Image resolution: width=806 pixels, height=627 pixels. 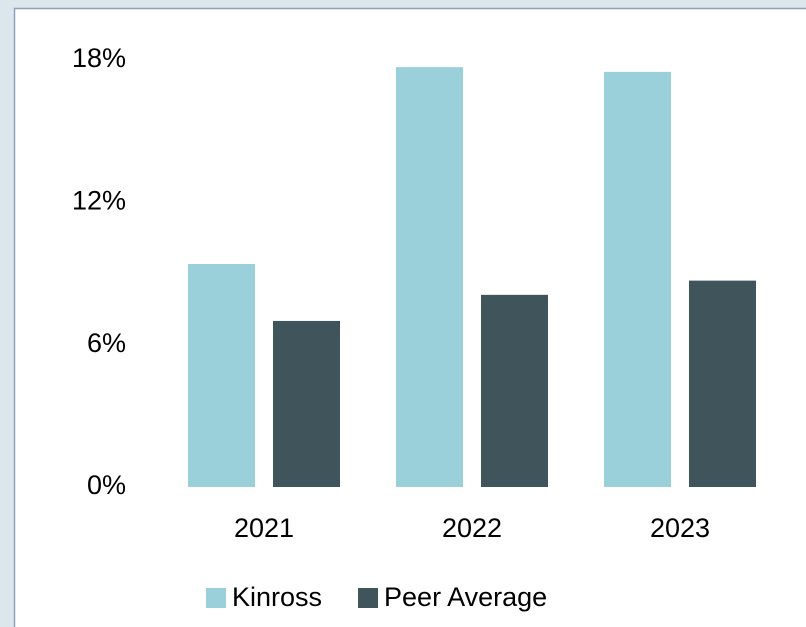 What do you see at coordinates (472, 528) in the screenshot?
I see `x-tick-label: 2022` at bounding box center [472, 528].